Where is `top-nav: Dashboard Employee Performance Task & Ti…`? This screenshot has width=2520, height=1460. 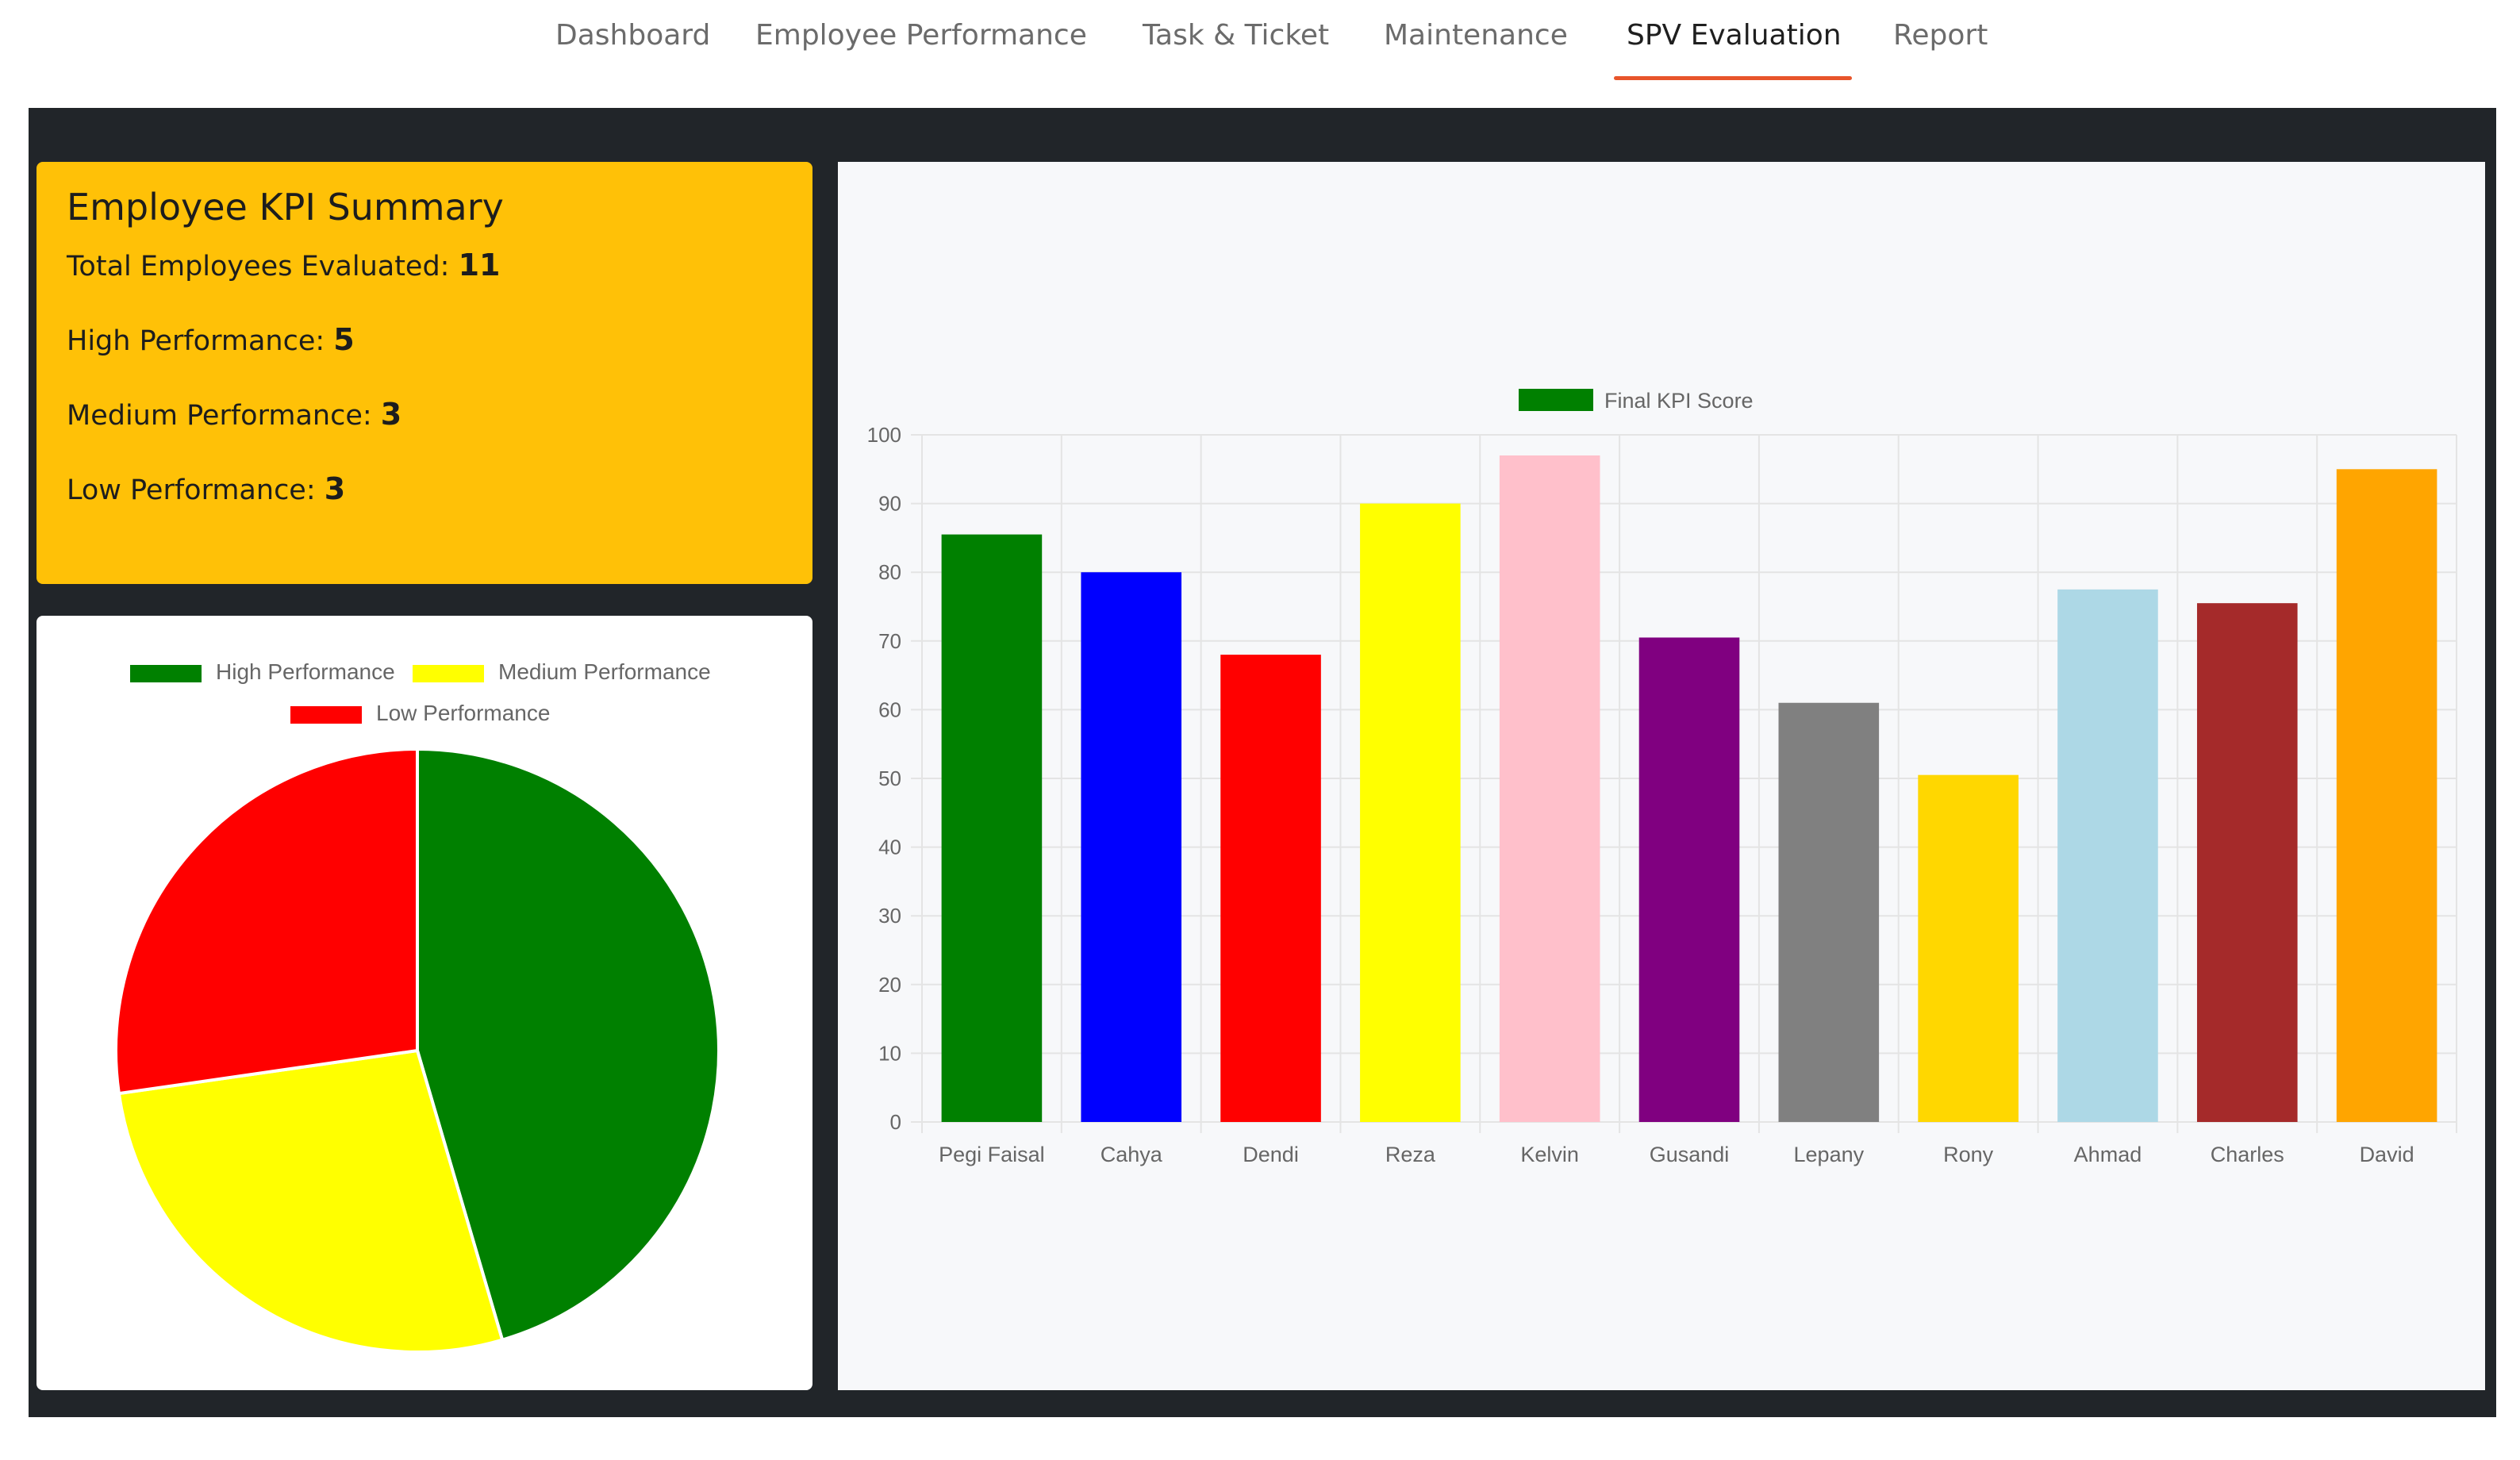
top-nav: Dashboard Employee Performance Task & Ti… is located at coordinates (1260, 51).